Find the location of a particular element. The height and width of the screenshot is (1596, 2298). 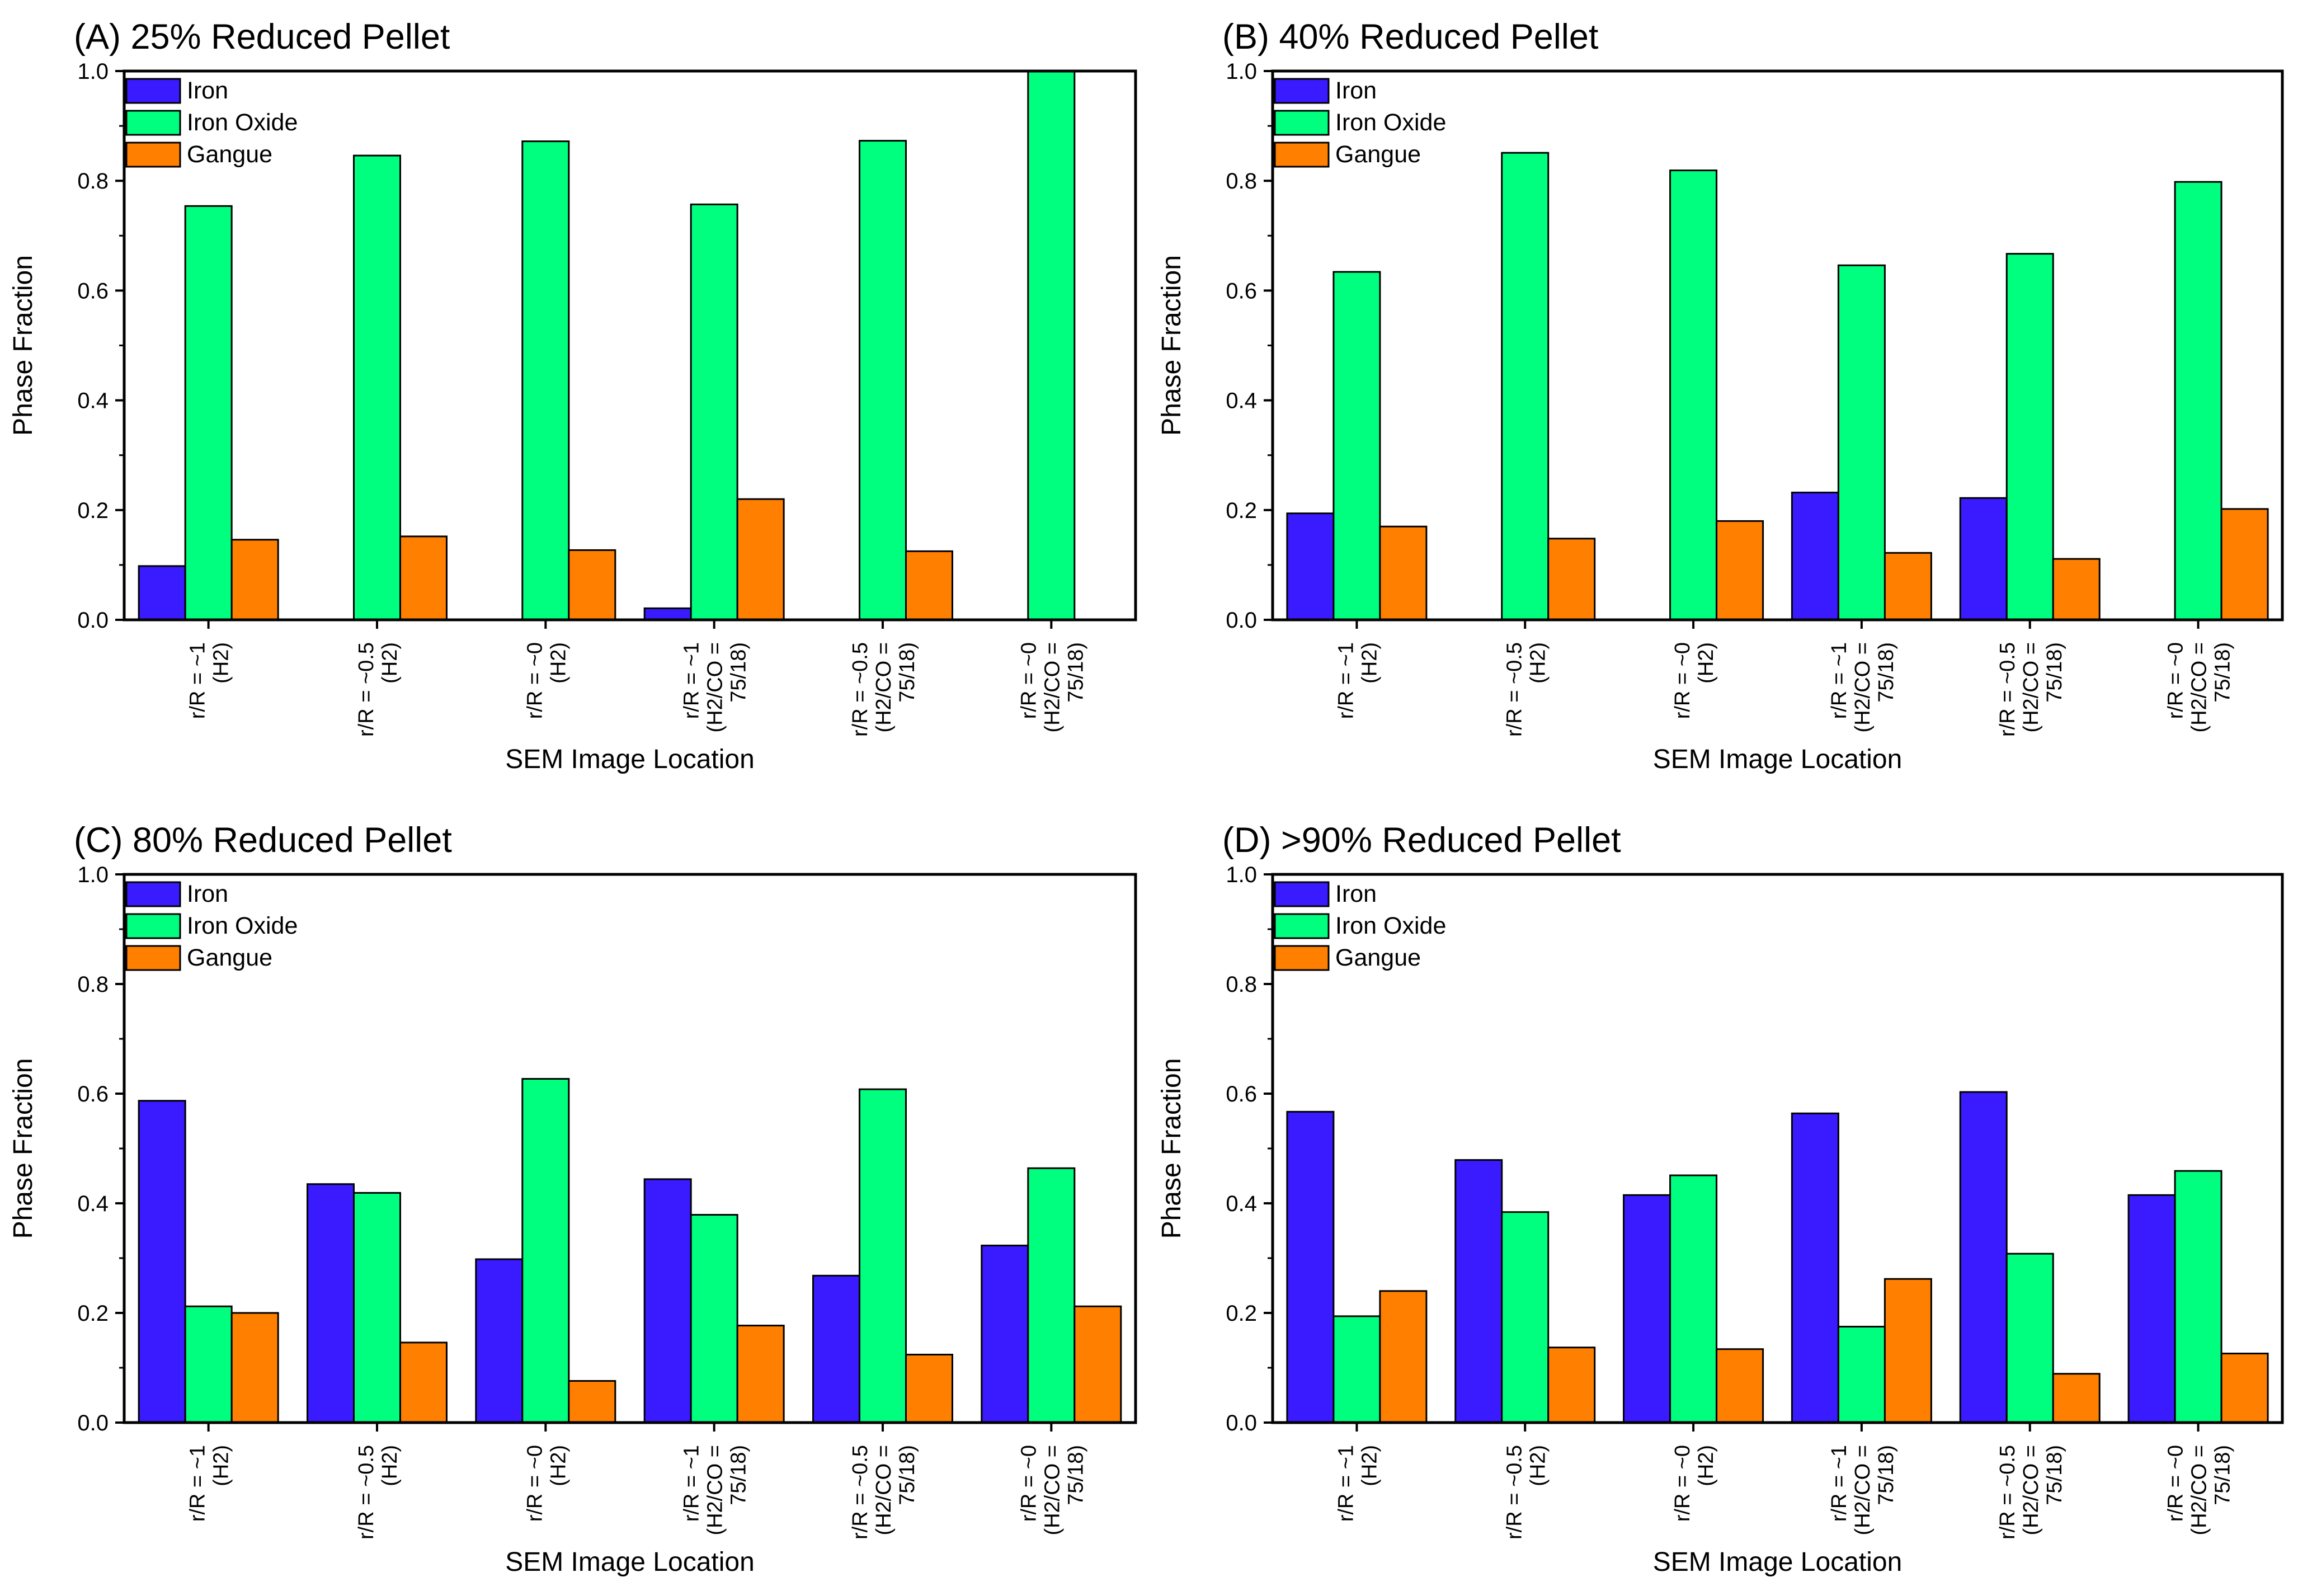

legend-swatch-c-gangue is located at coordinates (153, 958).